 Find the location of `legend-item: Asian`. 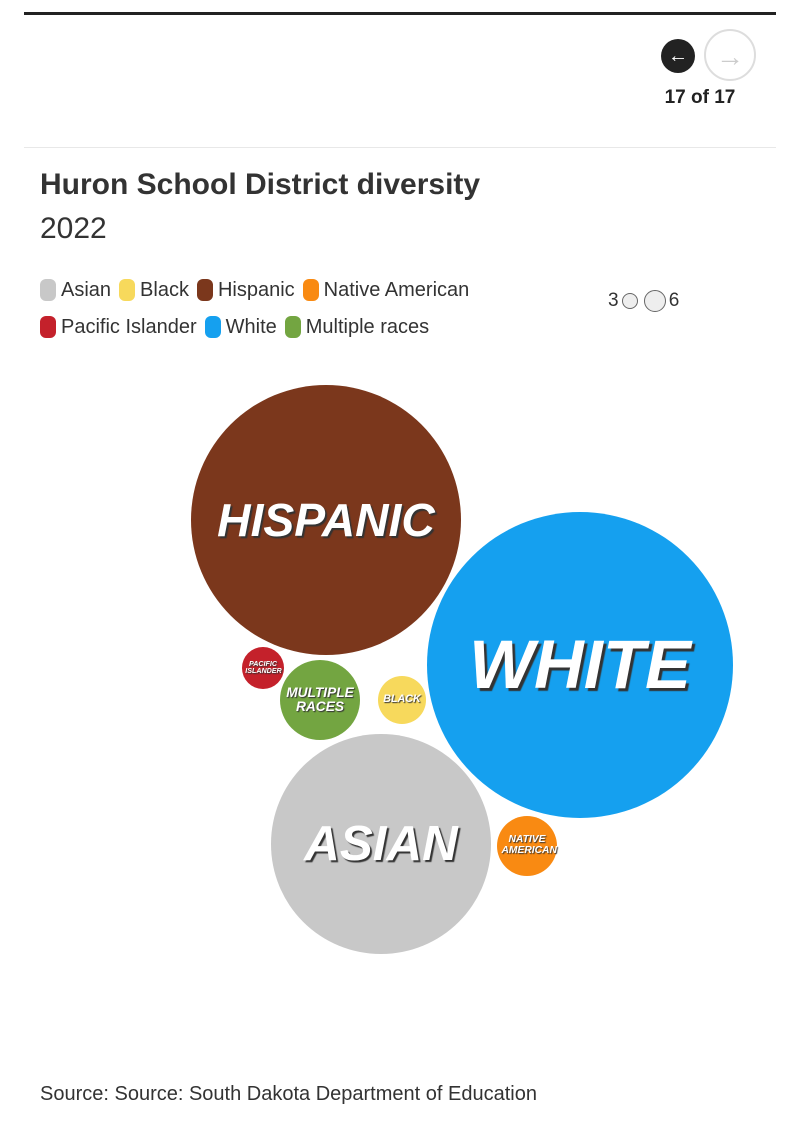

legend-item: Asian is located at coordinates (75, 290).